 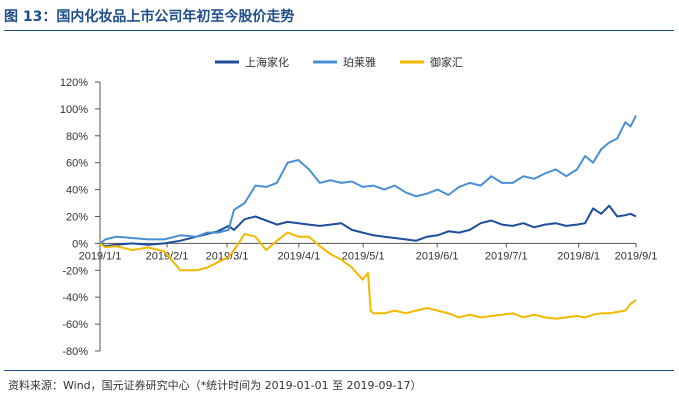 What do you see at coordinates (74, 83) in the screenshot?
I see `y-tick-label: 120%` at bounding box center [74, 83].